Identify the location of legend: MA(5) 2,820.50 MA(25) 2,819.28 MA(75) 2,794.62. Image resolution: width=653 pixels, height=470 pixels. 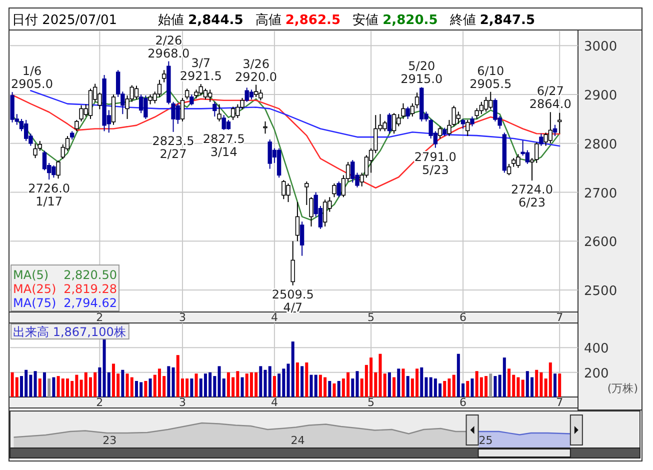
(65, 288).